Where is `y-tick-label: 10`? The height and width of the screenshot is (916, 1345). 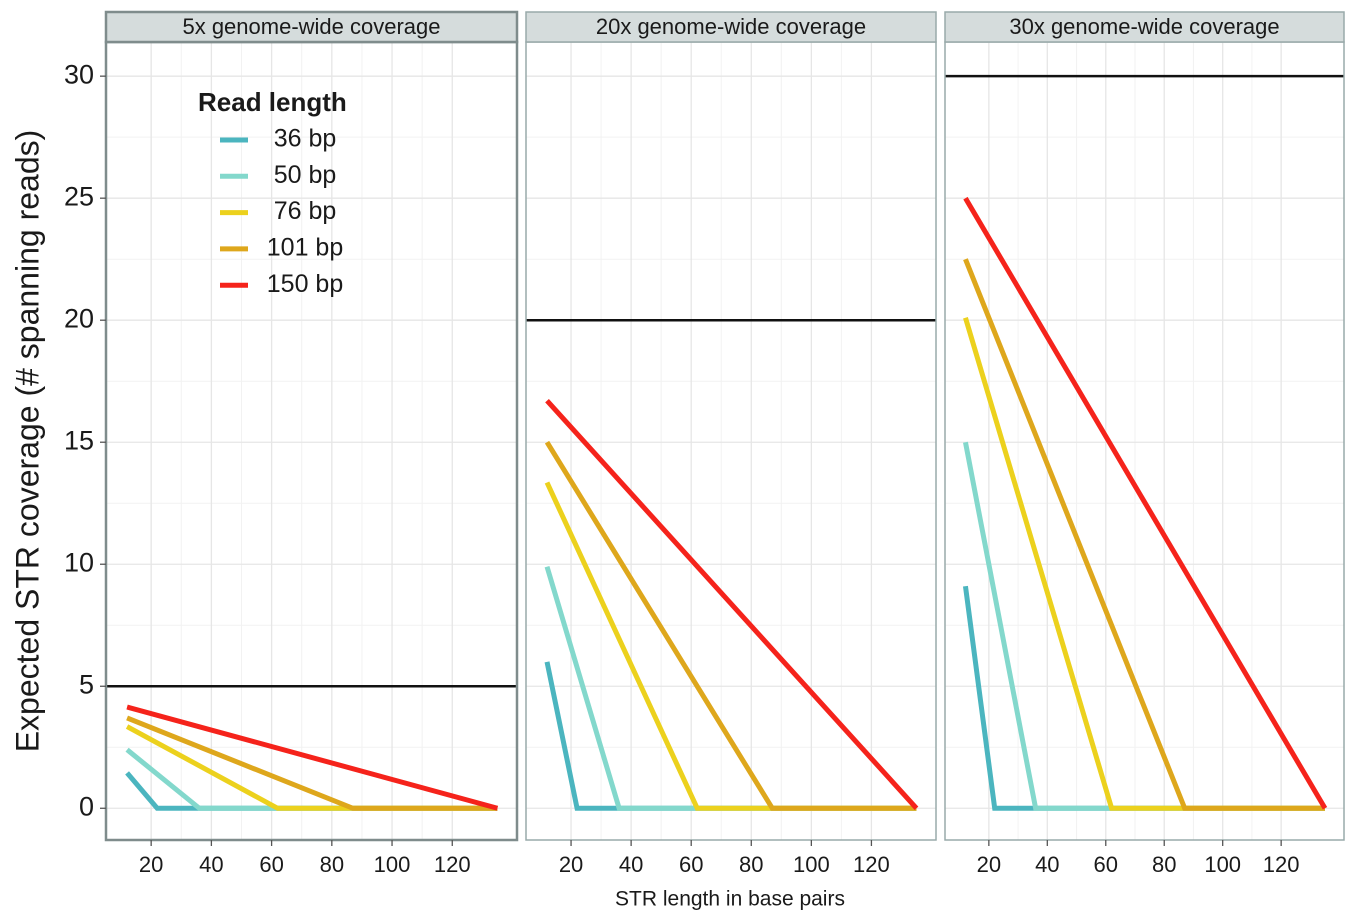
y-tick-label: 10 is located at coordinates (79, 562).